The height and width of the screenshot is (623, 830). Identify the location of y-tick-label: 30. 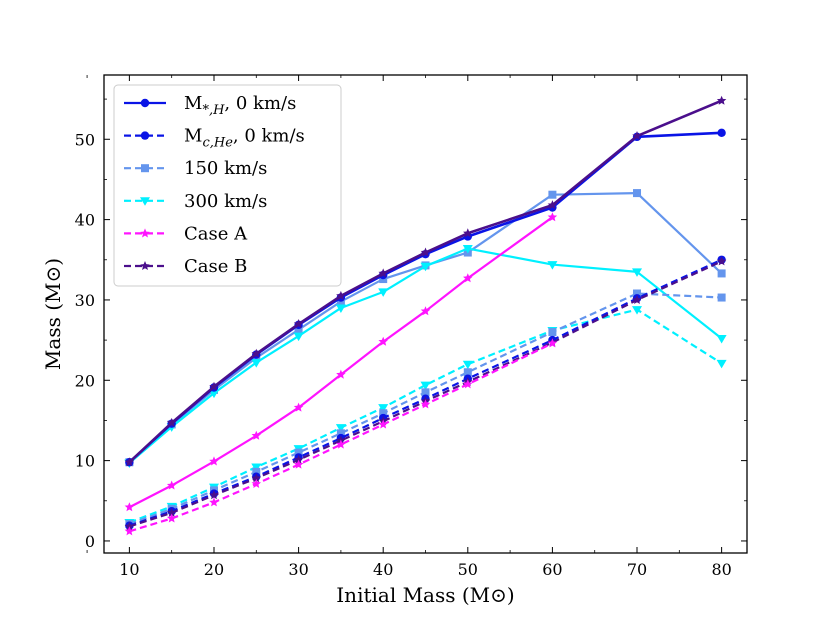
(85, 300).